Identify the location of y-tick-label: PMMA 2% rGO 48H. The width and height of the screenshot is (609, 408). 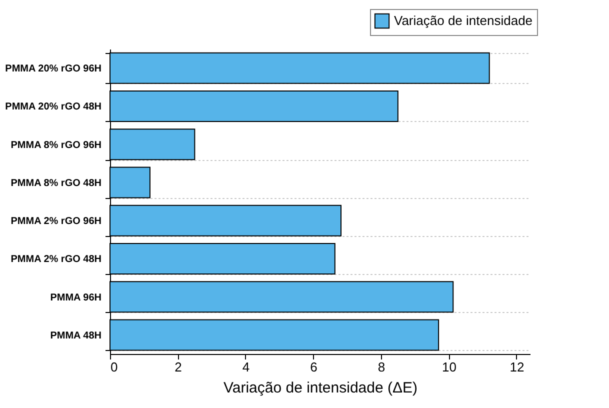
(56, 260).